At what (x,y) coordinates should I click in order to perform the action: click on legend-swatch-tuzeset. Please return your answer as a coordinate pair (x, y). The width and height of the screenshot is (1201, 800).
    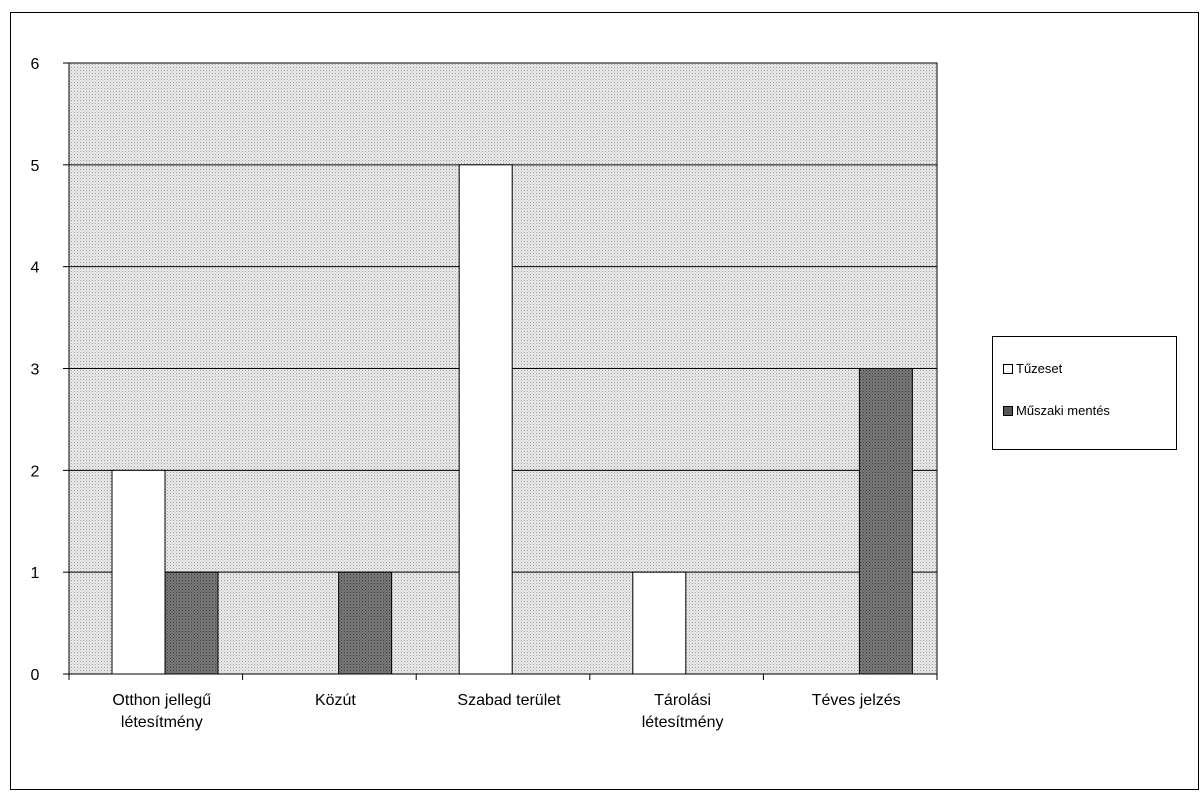
    Looking at the image, I should click on (1008, 368).